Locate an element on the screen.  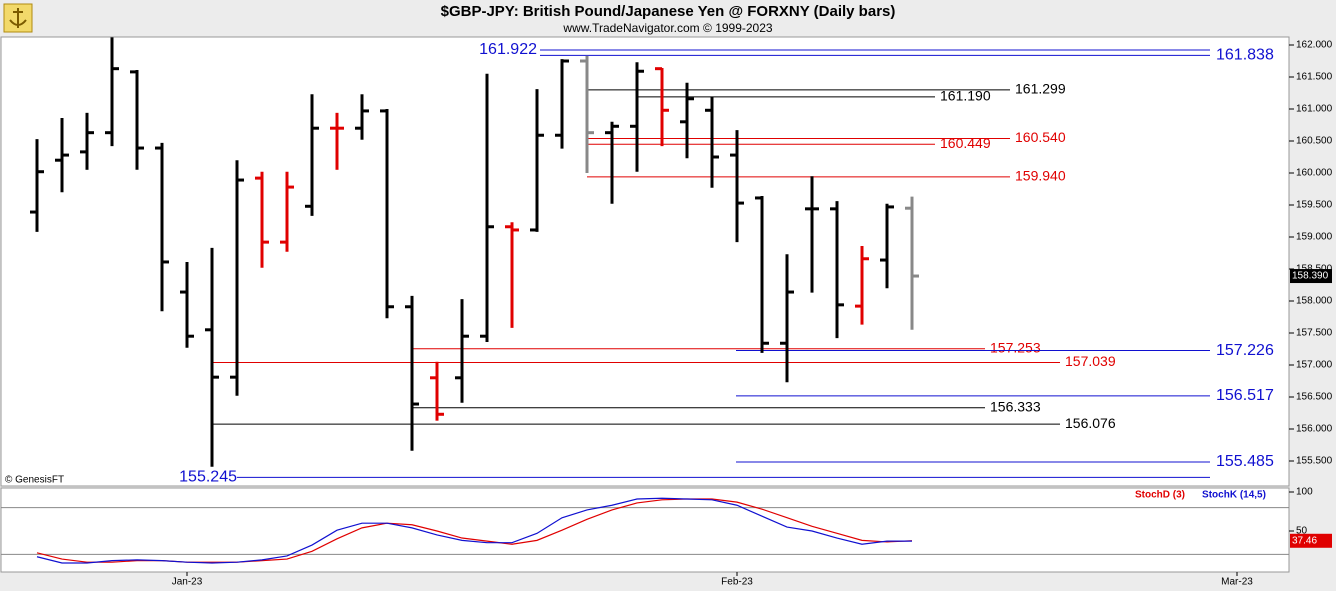
level-label: 156.076 is located at coordinates (1090, 423).